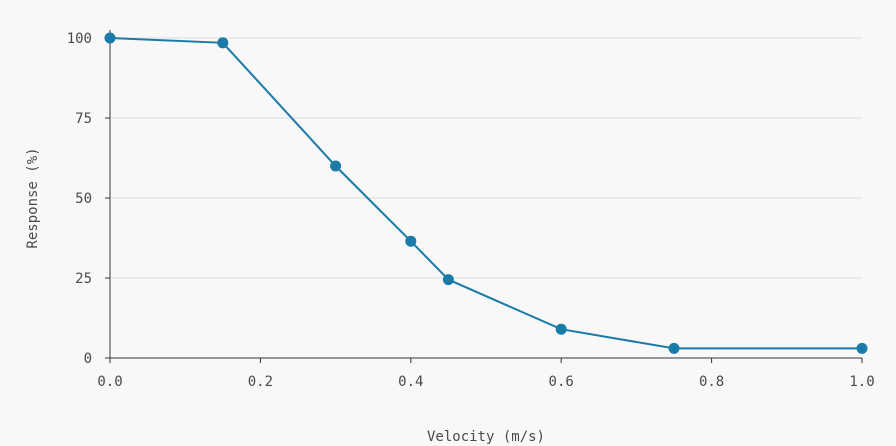 This screenshot has height=446, width=896. Describe the element at coordinates (561, 382) in the screenshot. I see `x-tick-label: 0.6` at that location.